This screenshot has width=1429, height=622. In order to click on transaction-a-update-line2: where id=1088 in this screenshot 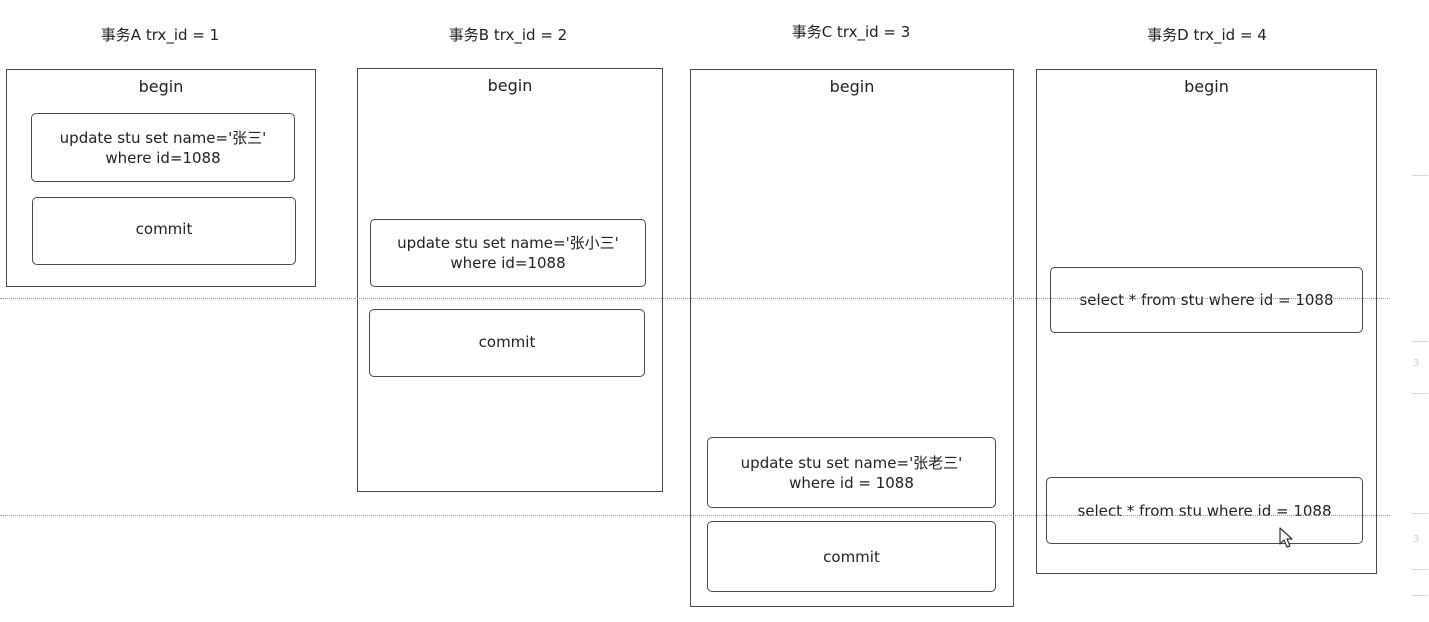, I will do `click(163, 157)`.